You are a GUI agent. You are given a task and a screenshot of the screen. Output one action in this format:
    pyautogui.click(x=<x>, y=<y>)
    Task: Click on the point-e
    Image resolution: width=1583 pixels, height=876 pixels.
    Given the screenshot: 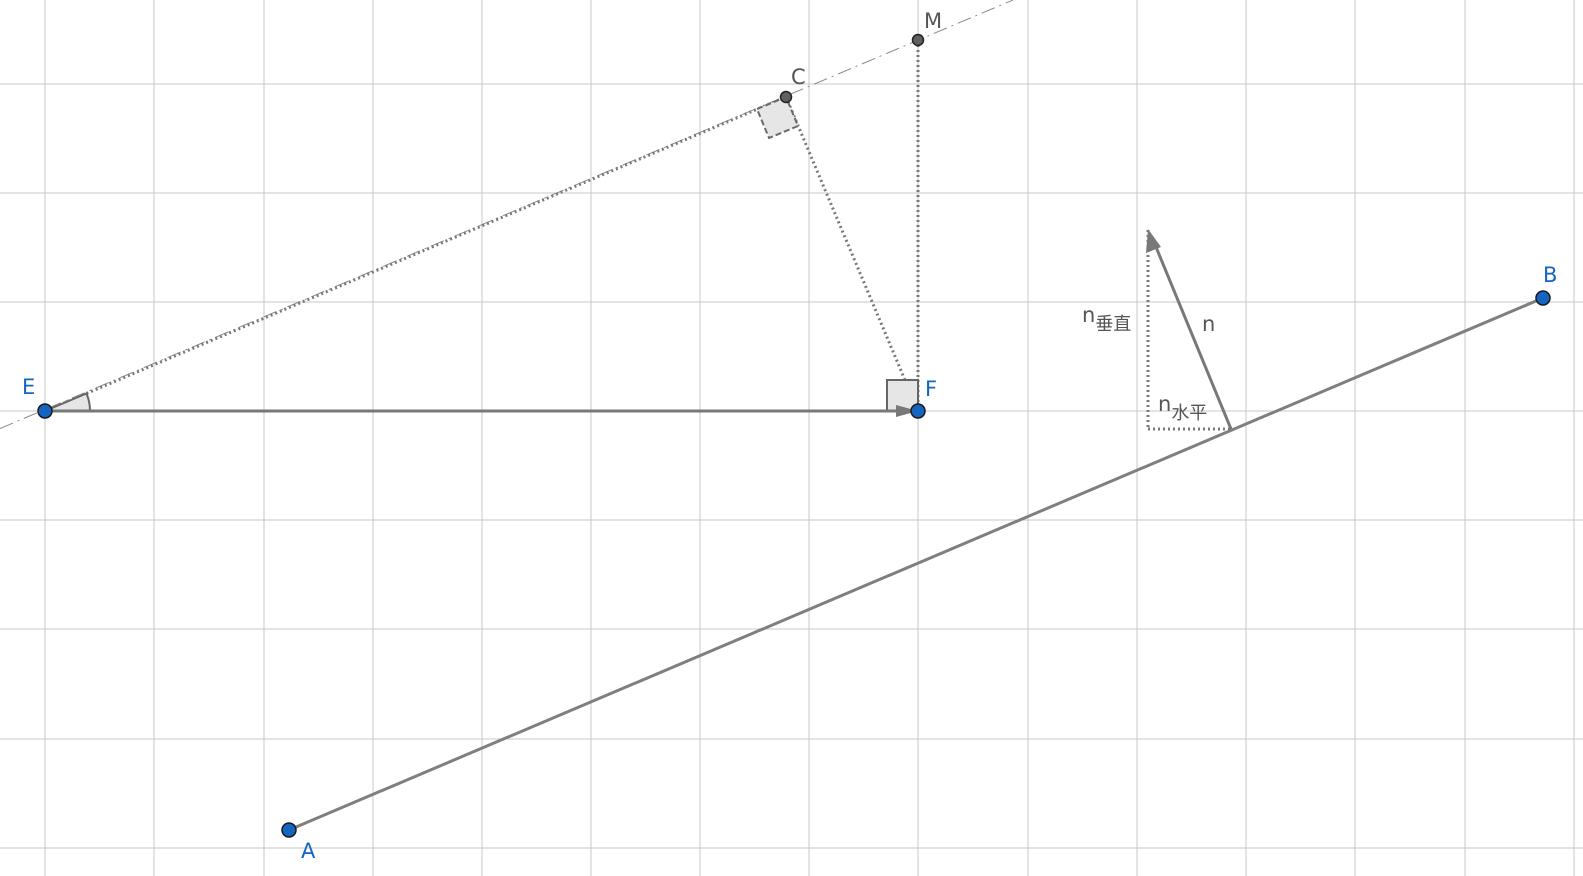 What is the action you would take?
    pyautogui.click(x=45, y=411)
    